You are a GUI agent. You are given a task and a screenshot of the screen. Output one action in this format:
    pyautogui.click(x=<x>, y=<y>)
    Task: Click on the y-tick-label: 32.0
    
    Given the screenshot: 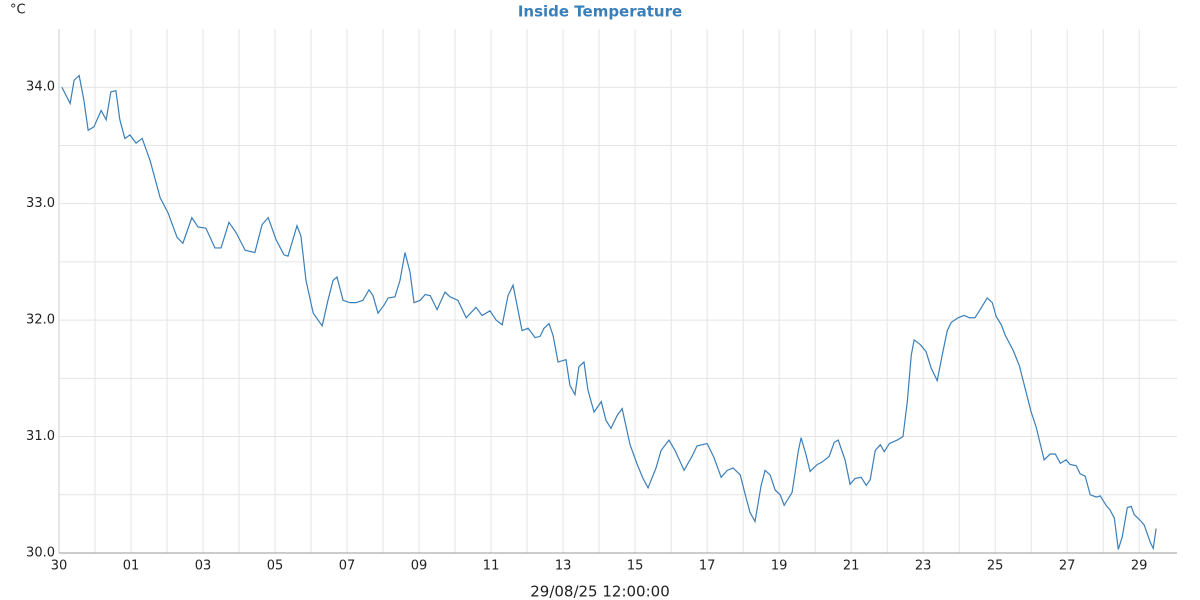 What is the action you would take?
    pyautogui.click(x=40, y=320)
    